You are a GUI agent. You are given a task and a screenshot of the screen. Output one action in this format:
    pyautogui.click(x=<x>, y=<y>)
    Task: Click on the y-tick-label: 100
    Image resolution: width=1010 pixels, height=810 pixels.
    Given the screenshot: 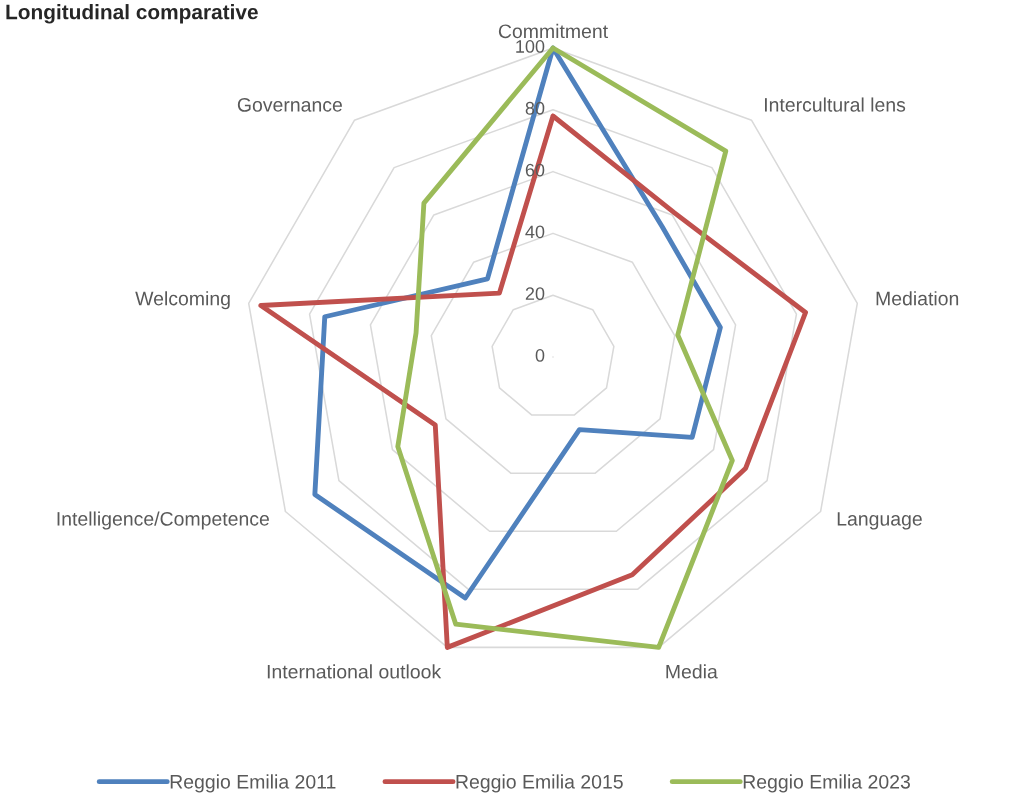 What is the action you would take?
    pyautogui.click(x=530, y=46)
    